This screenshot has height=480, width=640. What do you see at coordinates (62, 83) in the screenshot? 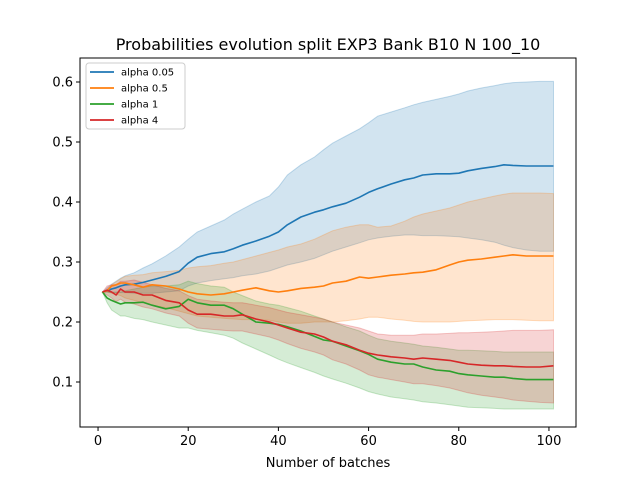
I see `y-tick-label: 0.6` at bounding box center [62, 83].